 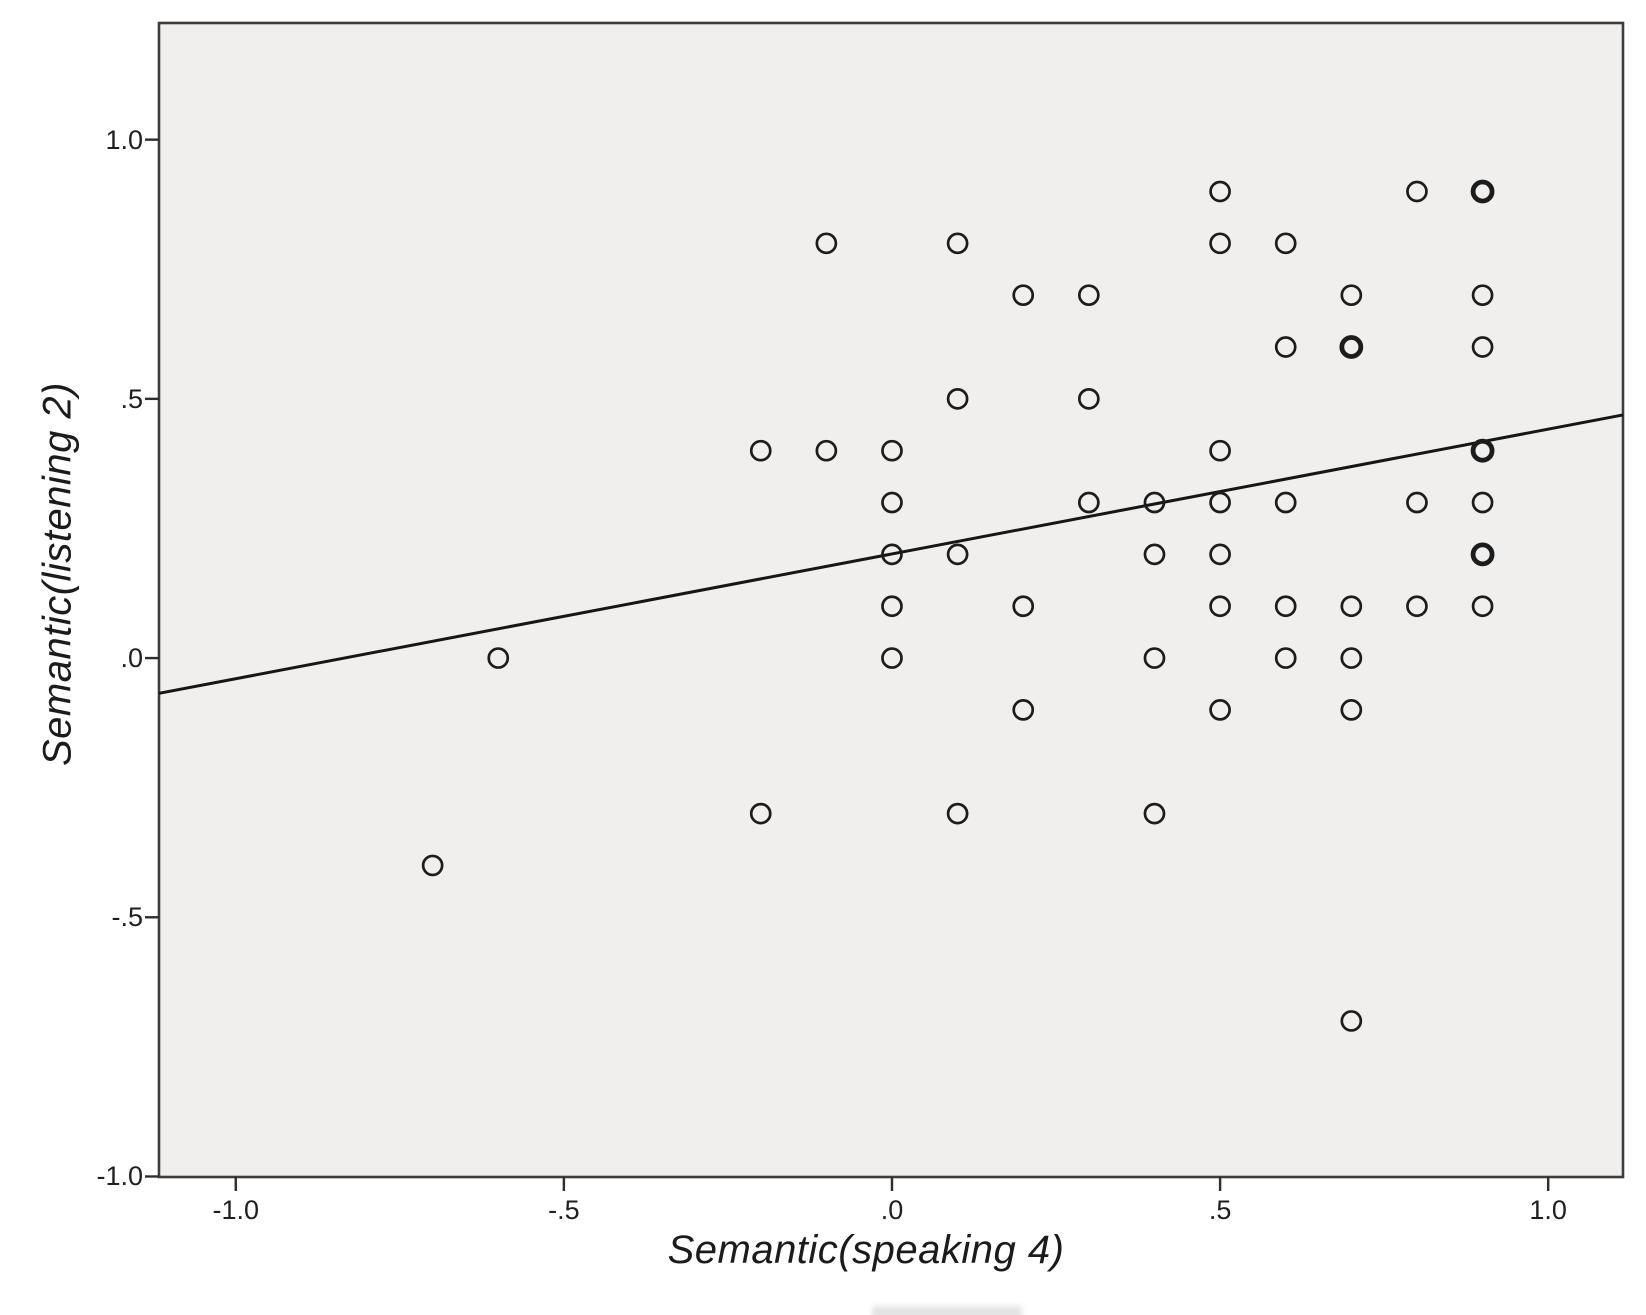 I want to click on x-tick-label: 1.0, so click(x=1548, y=1210).